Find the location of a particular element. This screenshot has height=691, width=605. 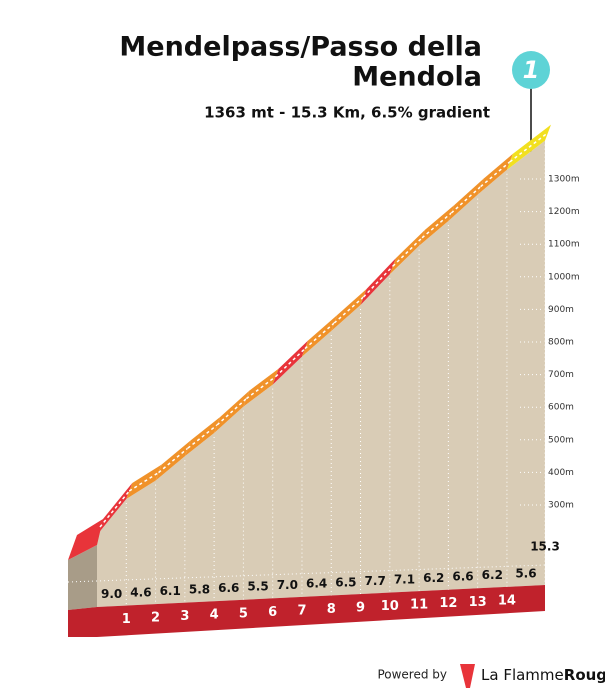

y-tick-label: 800m is located at coordinates (561, 343).